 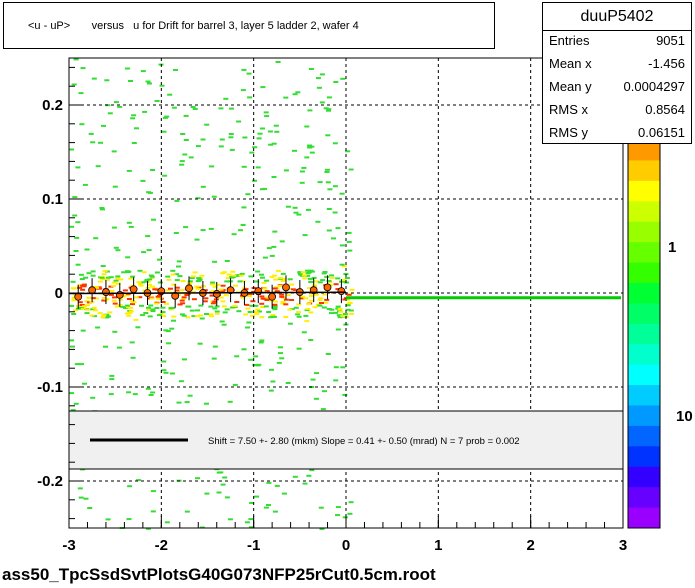 I want to click on z-tick-label-1: 1, so click(x=672, y=247).